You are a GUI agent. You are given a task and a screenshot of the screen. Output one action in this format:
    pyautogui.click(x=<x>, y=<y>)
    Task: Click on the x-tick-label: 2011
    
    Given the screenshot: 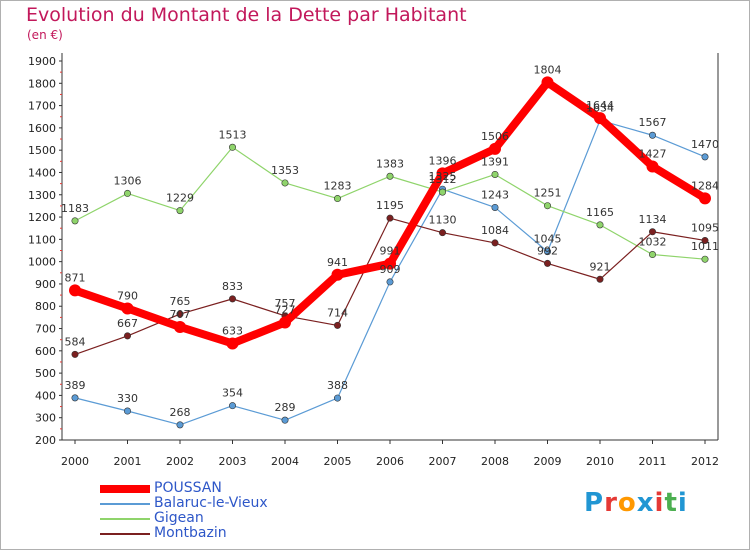 What is the action you would take?
    pyautogui.click(x=653, y=461)
    